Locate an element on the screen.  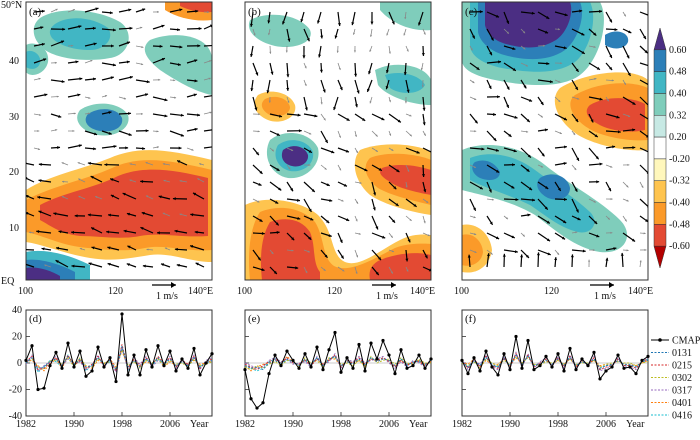
colorbar-level-label: -0.48 is located at coordinates (679, 224).